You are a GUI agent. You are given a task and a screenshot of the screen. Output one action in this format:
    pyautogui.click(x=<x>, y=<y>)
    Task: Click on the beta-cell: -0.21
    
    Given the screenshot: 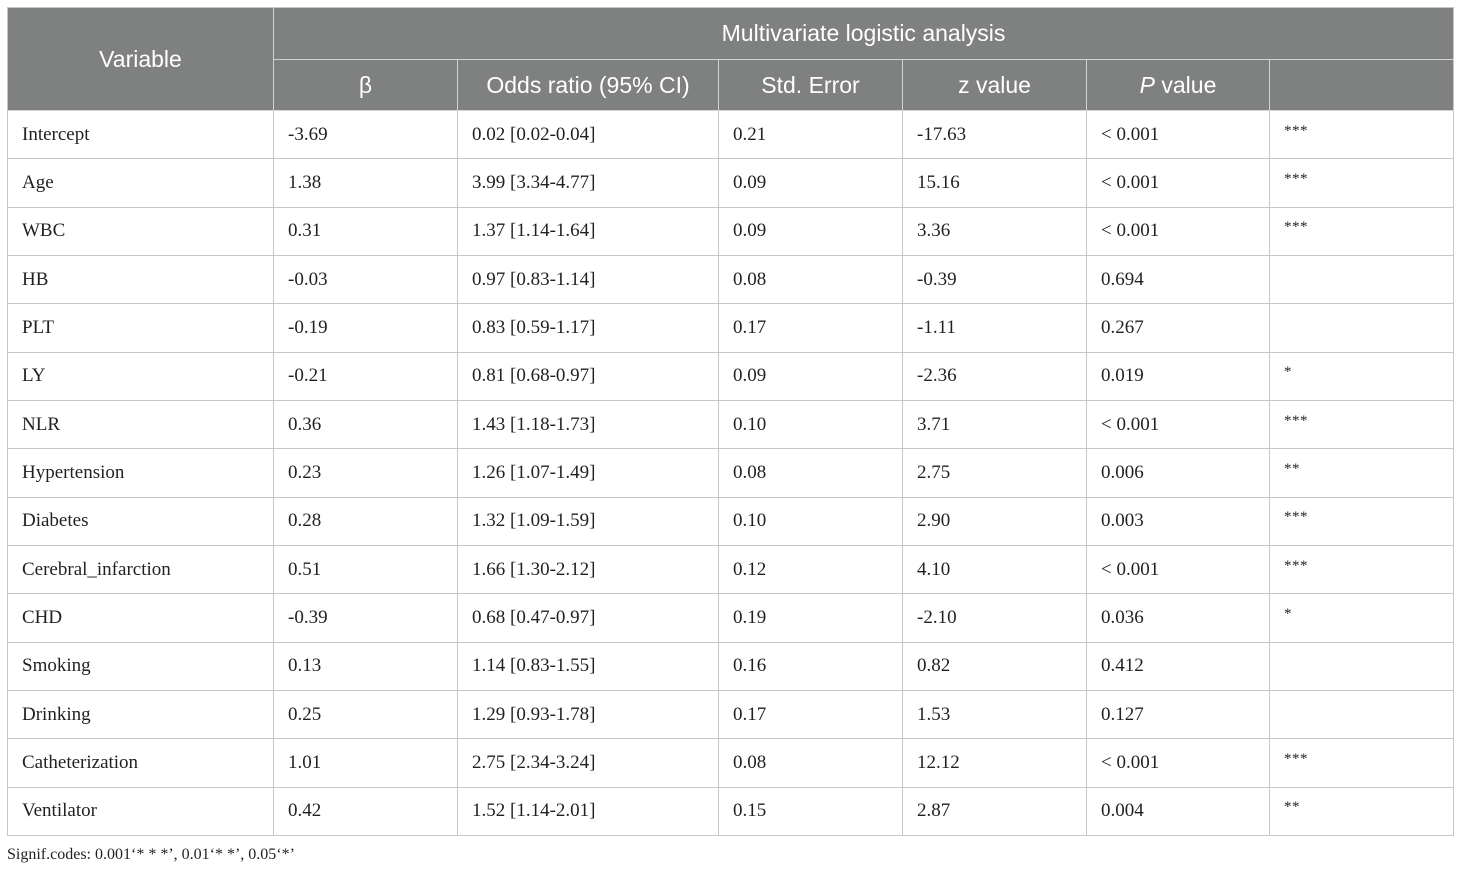 What is the action you would take?
    pyautogui.click(x=365, y=376)
    